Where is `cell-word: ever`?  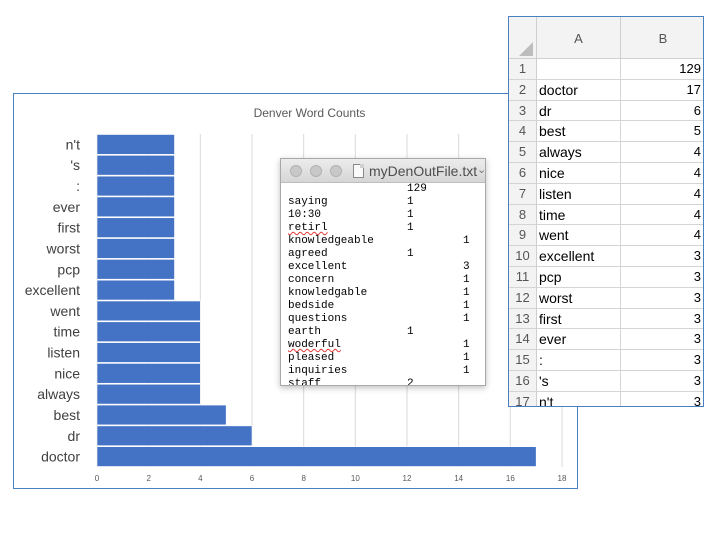
cell-word: ever is located at coordinates (579, 339).